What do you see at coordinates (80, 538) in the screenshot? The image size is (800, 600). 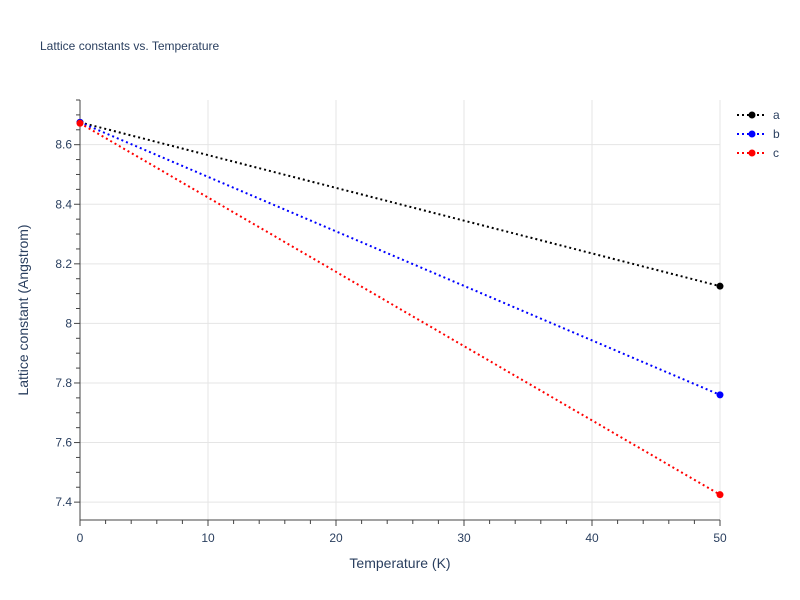 I see `x-tick-label: 0` at bounding box center [80, 538].